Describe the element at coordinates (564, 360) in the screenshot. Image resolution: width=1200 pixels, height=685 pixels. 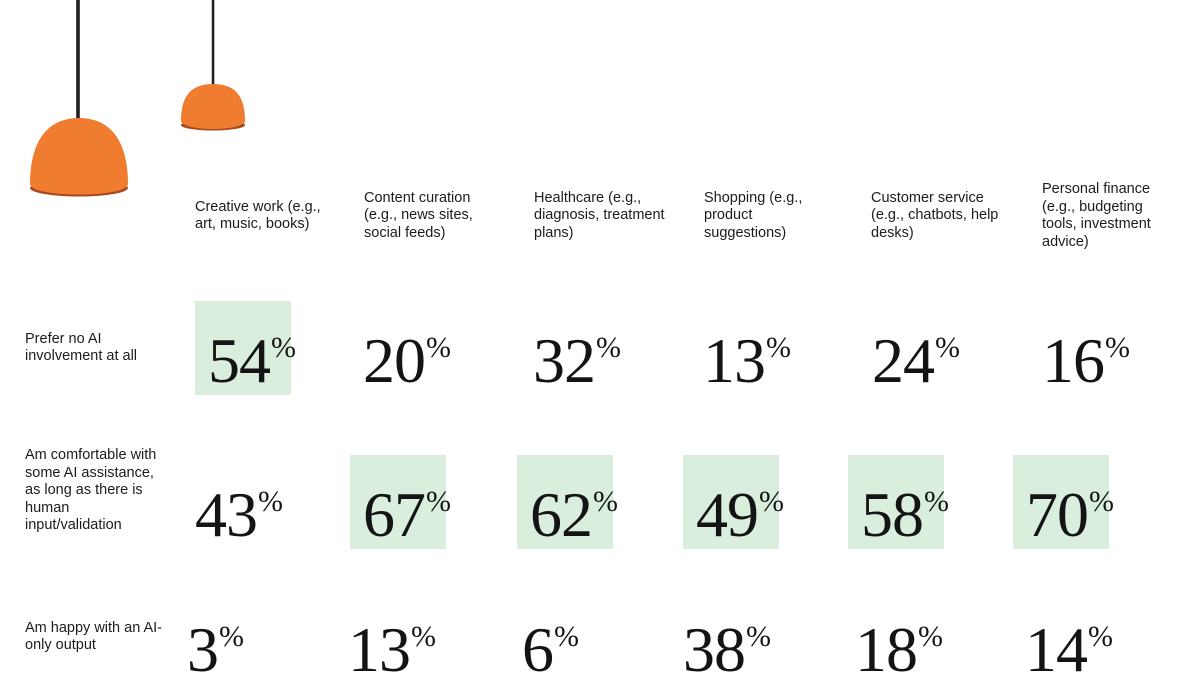
I see `value-number: 32` at that location.